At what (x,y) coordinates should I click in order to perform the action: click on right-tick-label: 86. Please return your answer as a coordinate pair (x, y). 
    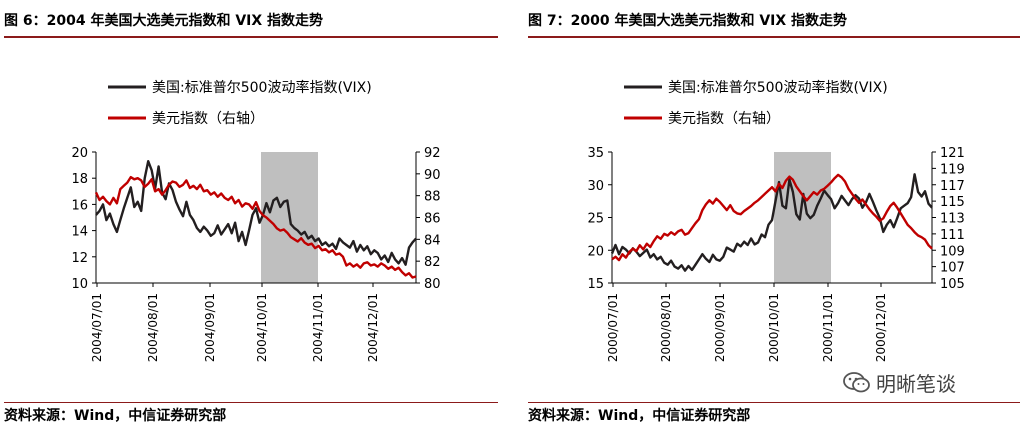
    Looking at the image, I should click on (432, 219).